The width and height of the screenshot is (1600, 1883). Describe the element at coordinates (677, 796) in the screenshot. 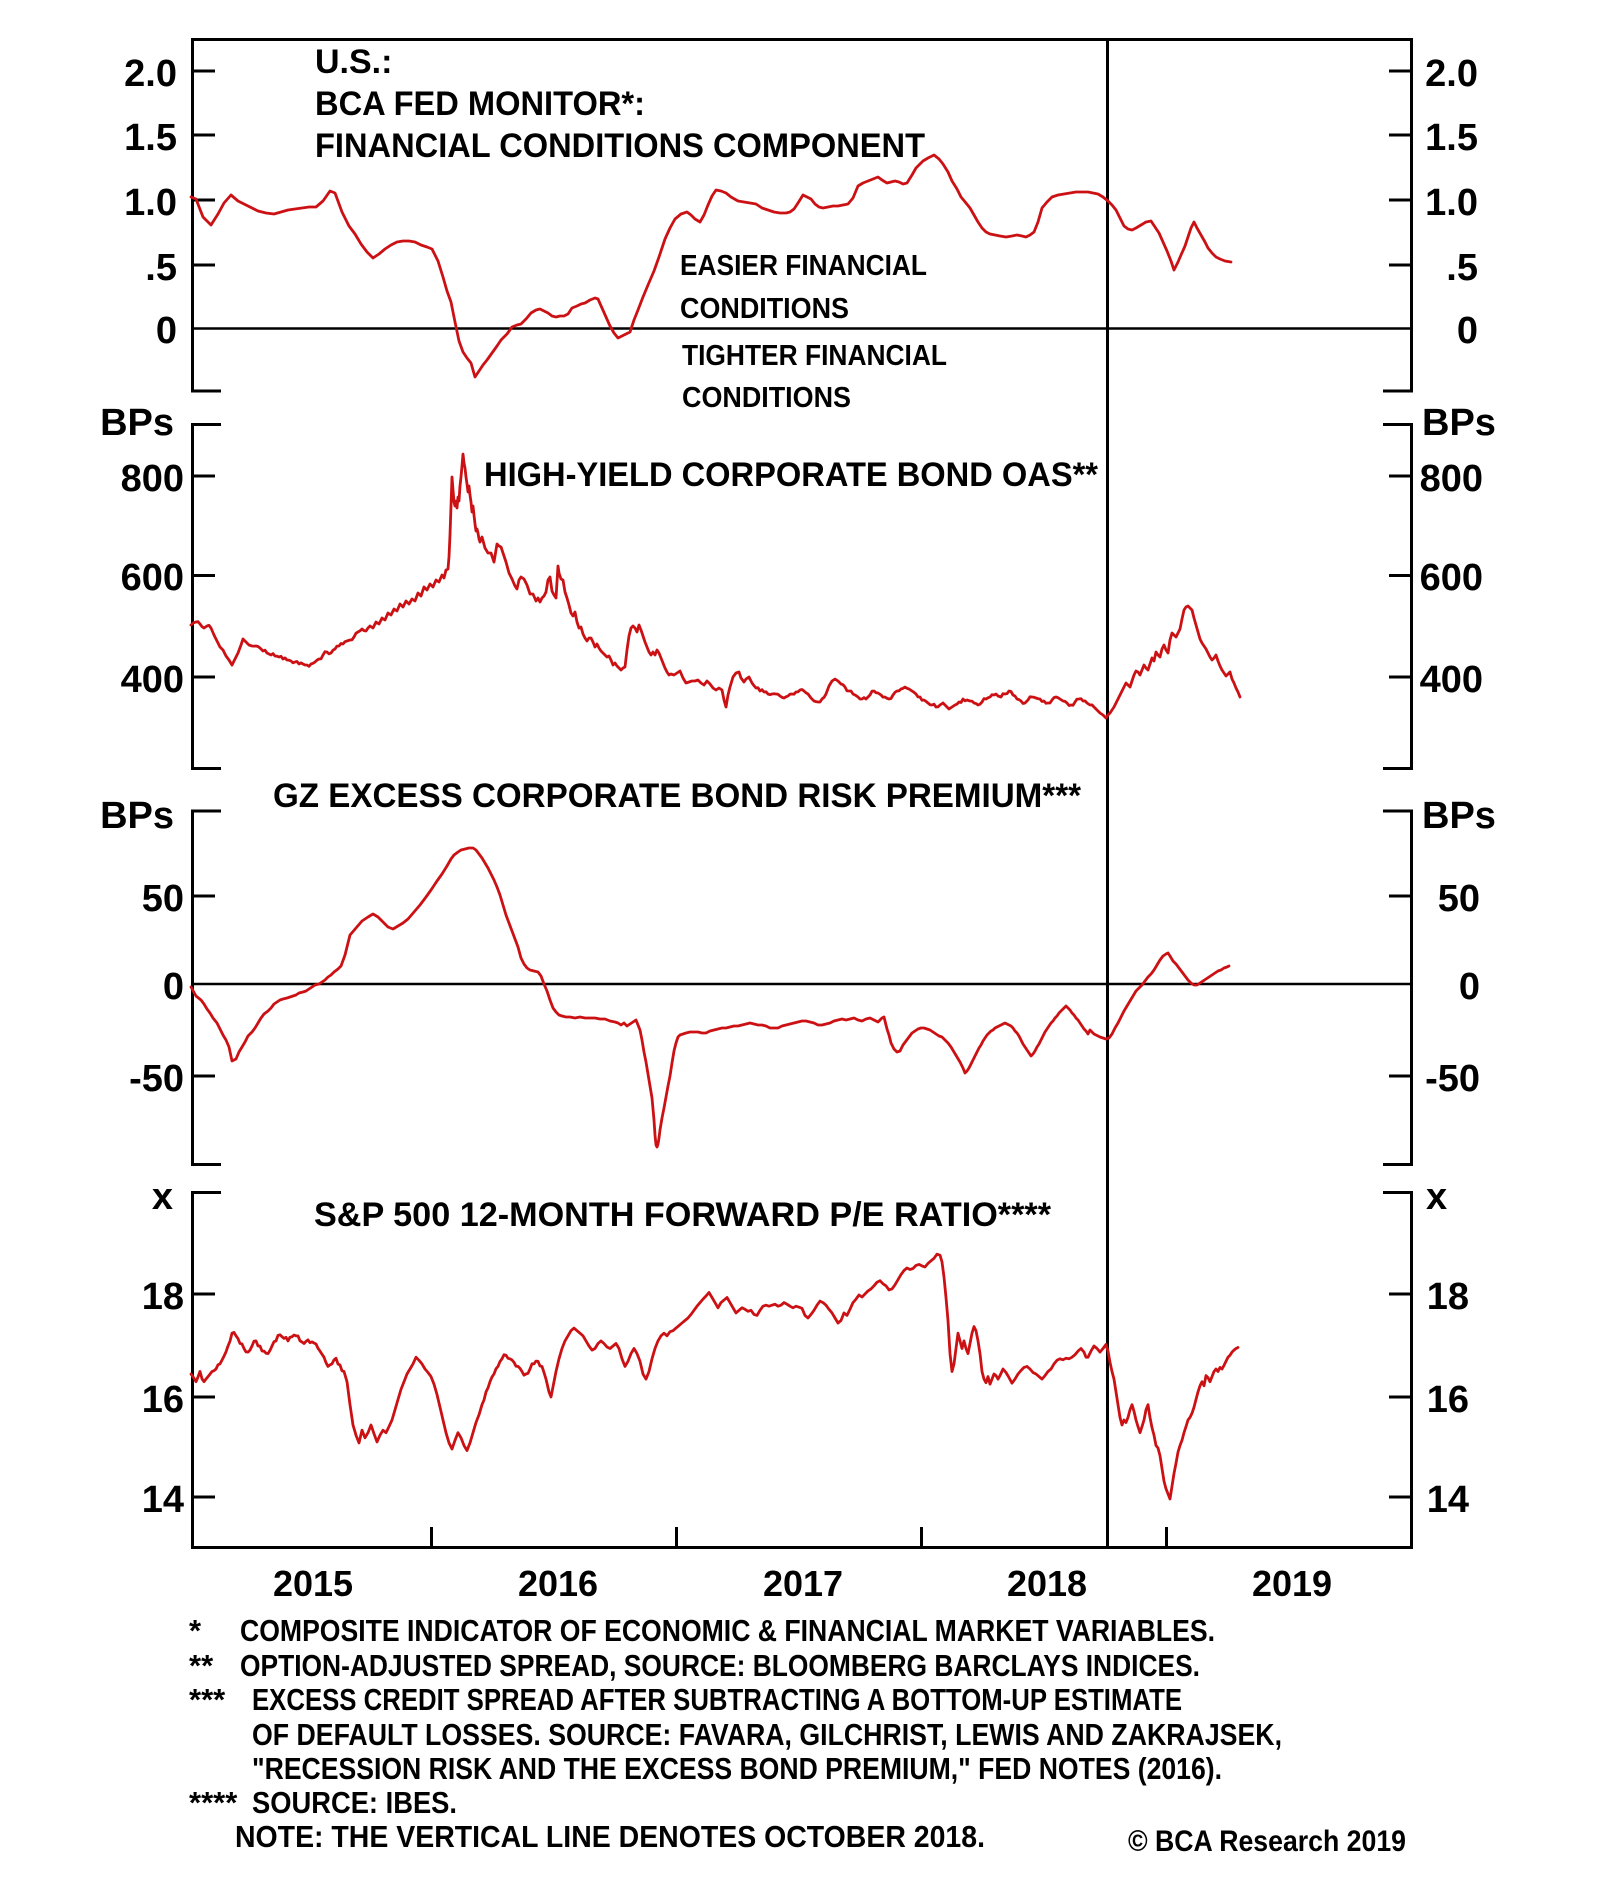

I see `svg-text:GZ EXCESS CORPORATE BOND RISK: GZ EXCESS CORPORATE BOND RISK PREMIUM***` at that location.